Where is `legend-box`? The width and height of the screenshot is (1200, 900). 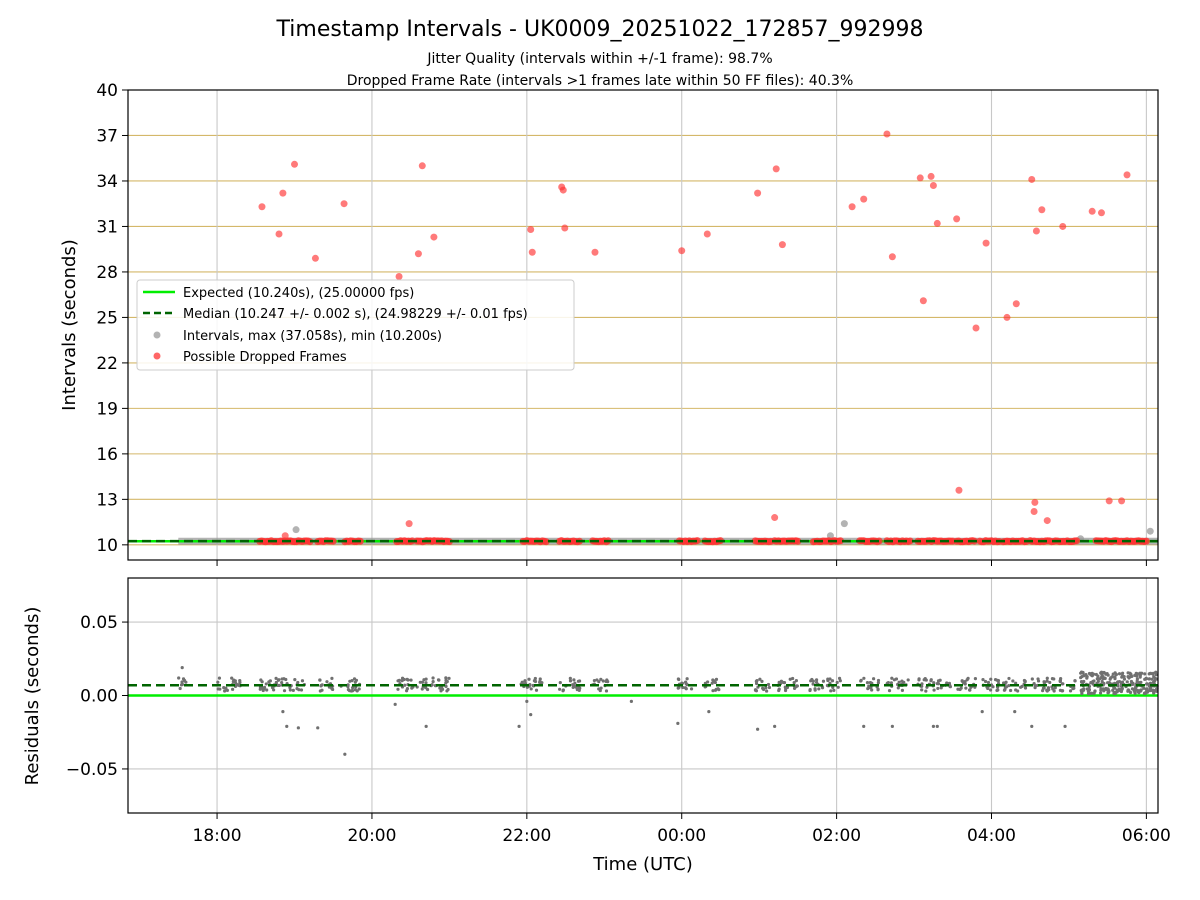 legend-box is located at coordinates (355, 325).